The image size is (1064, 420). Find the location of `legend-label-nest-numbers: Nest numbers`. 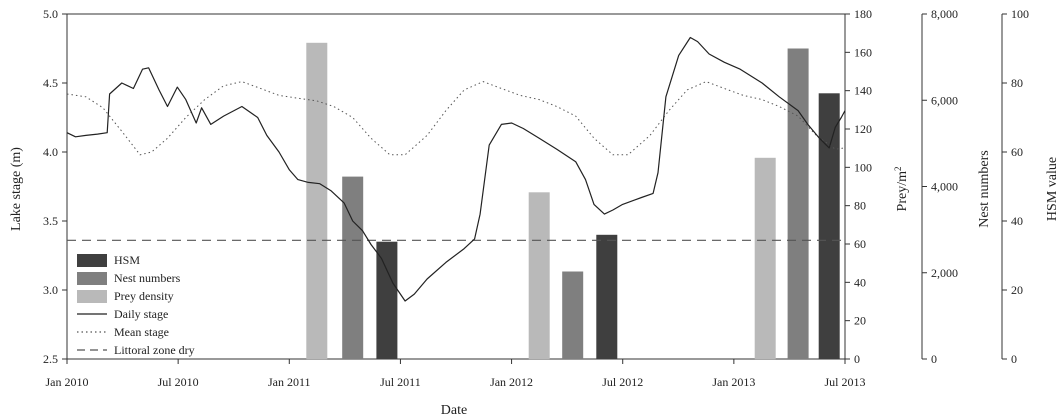

legend-label-nest-numbers: Nest numbers is located at coordinates (147, 278).